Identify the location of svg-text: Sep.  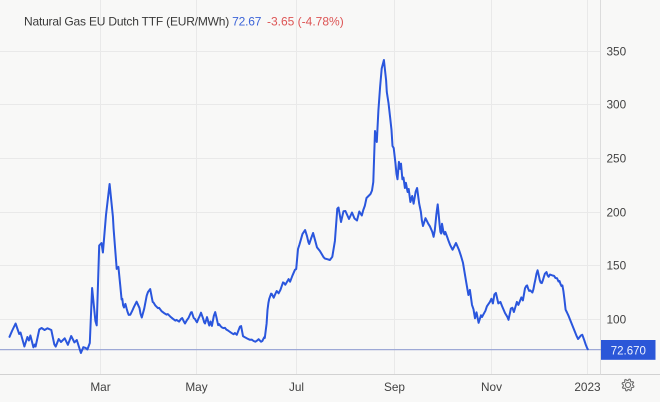
(394, 387).